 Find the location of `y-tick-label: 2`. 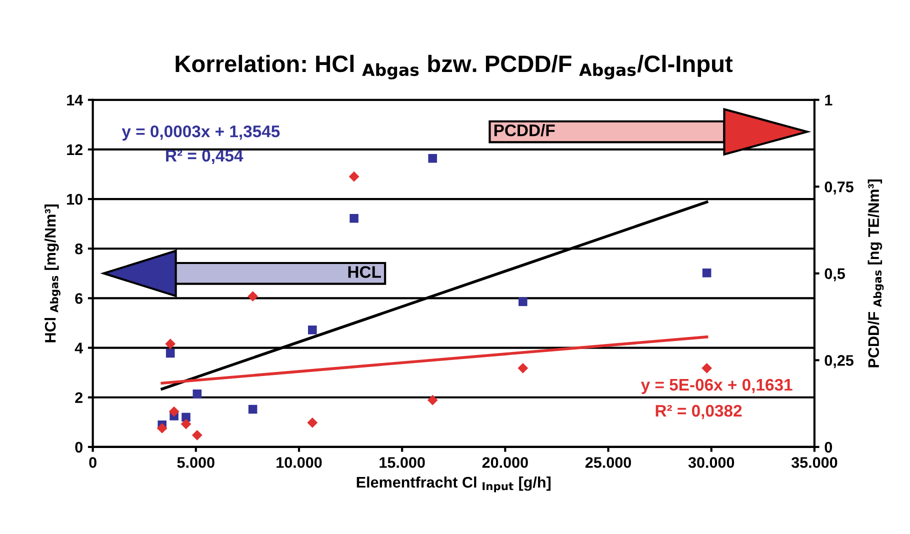

y-tick-label: 2 is located at coordinates (78, 397).